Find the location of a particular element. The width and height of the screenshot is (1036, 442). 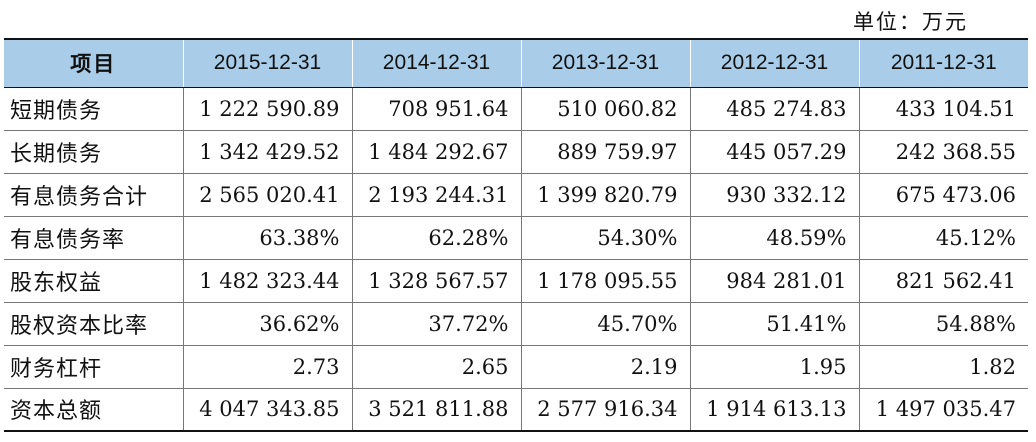

row-interest-bearing-debt-ratio: 有息债务率 63.38% 62.28% 54.30% 48.59% 45.12% is located at coordinates (516, 238).